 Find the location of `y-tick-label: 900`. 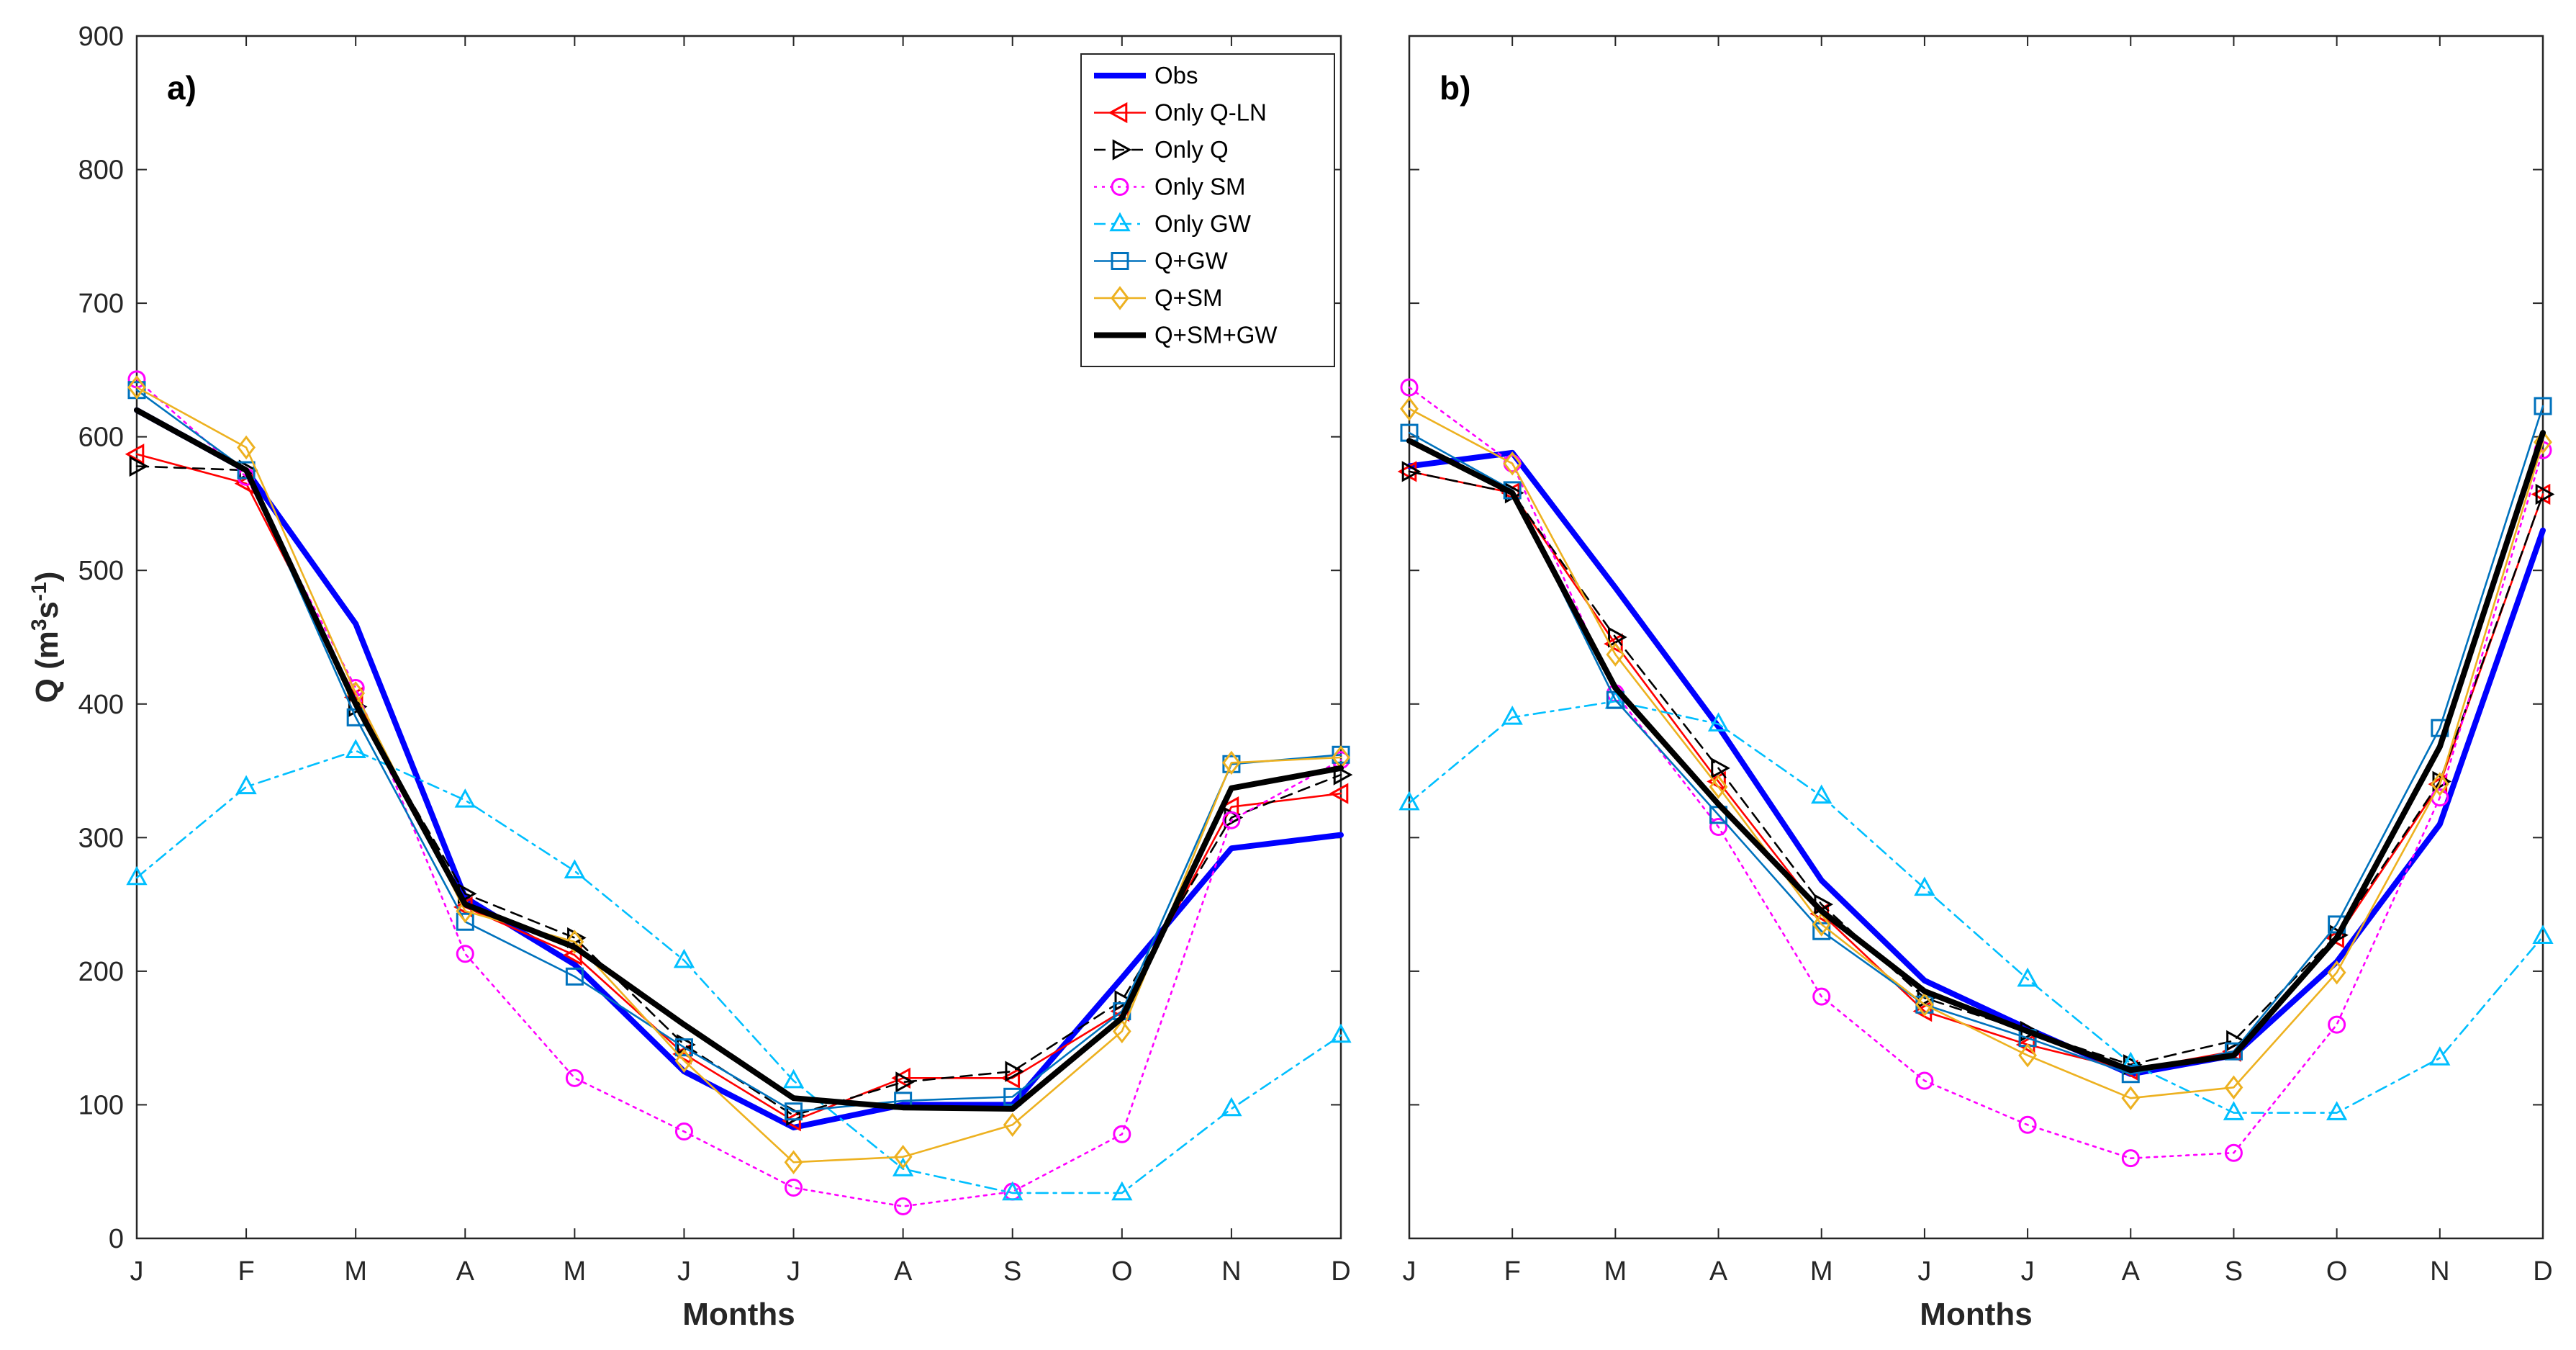

y-tick-label: 900 is located at coordinates (101, 37).